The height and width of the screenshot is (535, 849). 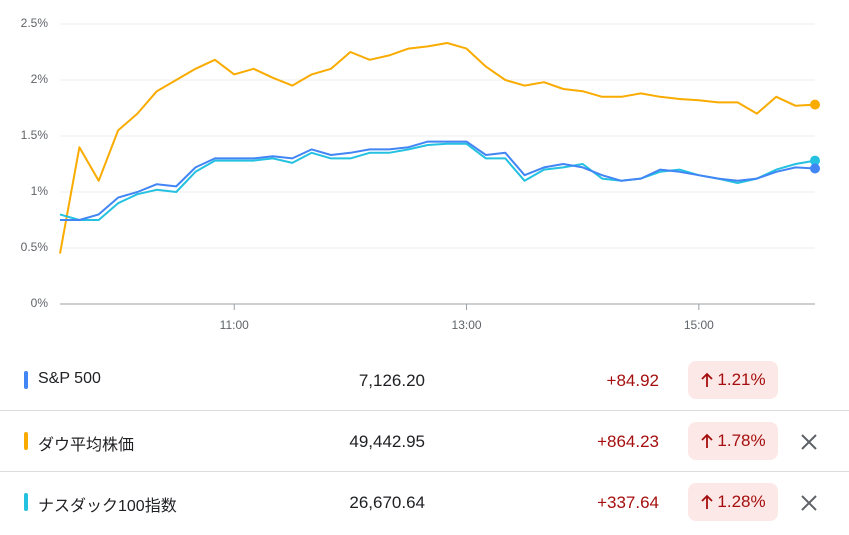 What do you see at coordinates (86, 445) in the screenshot?
I see `index-name: ダウ平均株価` at bounding box center [86, 445].